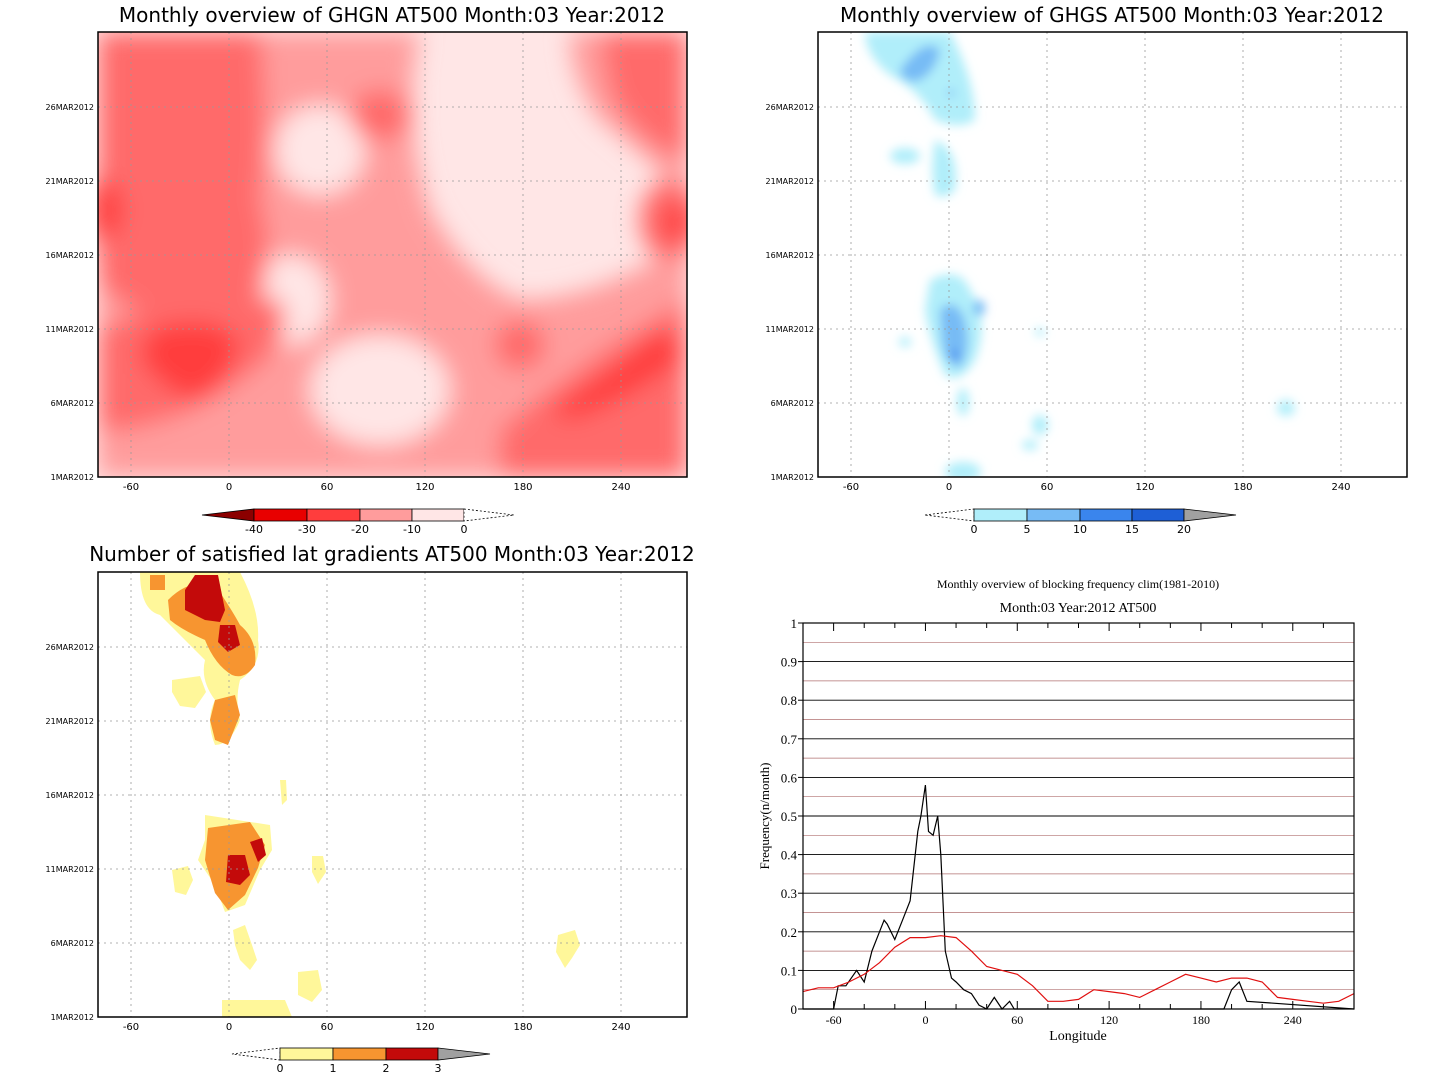  What do you see at coordinates (522, 487) in the screenshot?
I see `ghgn-xtick: 180` at bounding box center [522, 487].